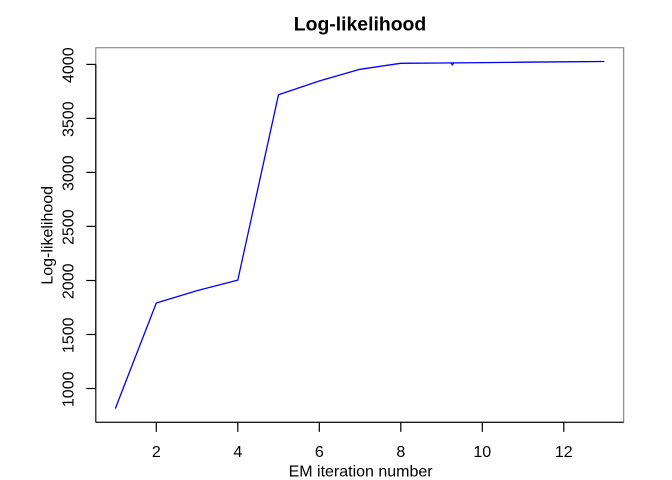 This screenshot has height=480, width=672. Describe the element at coordinates (69, 65) in the screenshot. I see `svg-text: 4000` at that location.